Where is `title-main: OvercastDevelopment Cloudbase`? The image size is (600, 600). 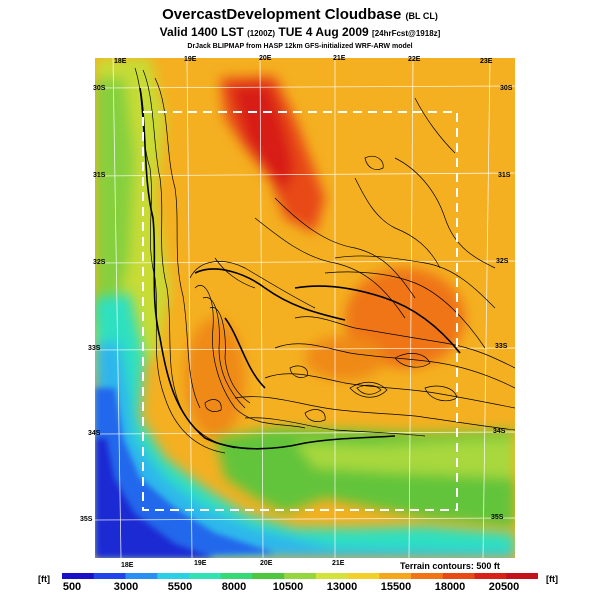 title-main: OvercastDevelopment Cloudbase is located at coordinates (282, 14).